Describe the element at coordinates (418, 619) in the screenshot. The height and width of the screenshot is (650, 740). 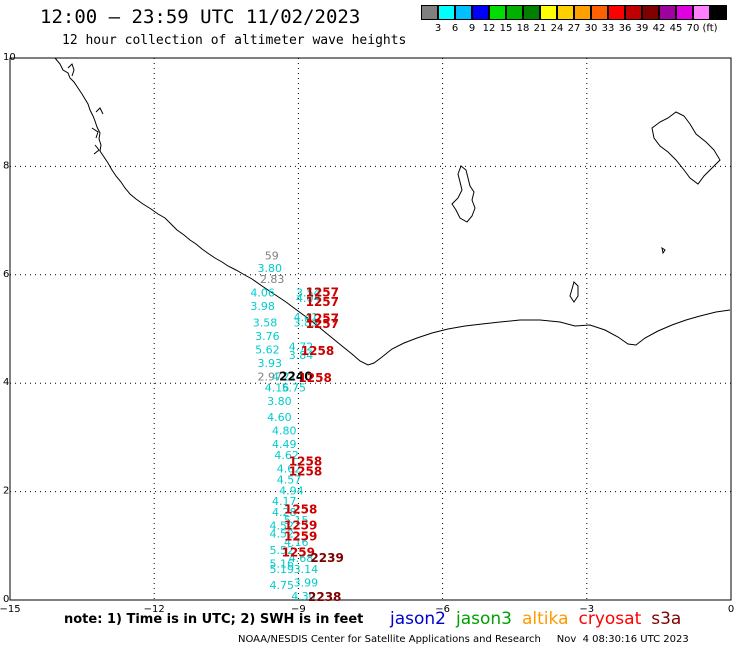
I see `satellite-legend-item: jason2` at that location.